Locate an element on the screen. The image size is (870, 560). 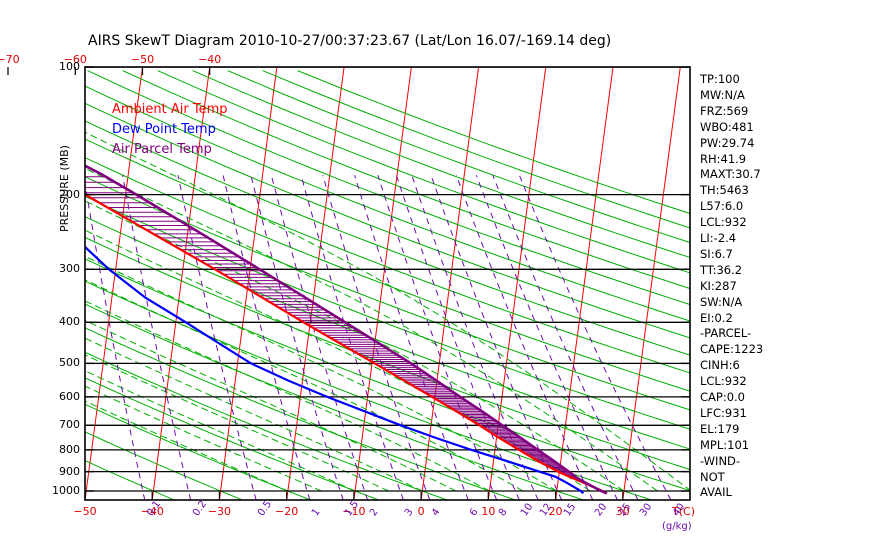
panel-row-avail: AVAIL is located at coordinates (716, 492).